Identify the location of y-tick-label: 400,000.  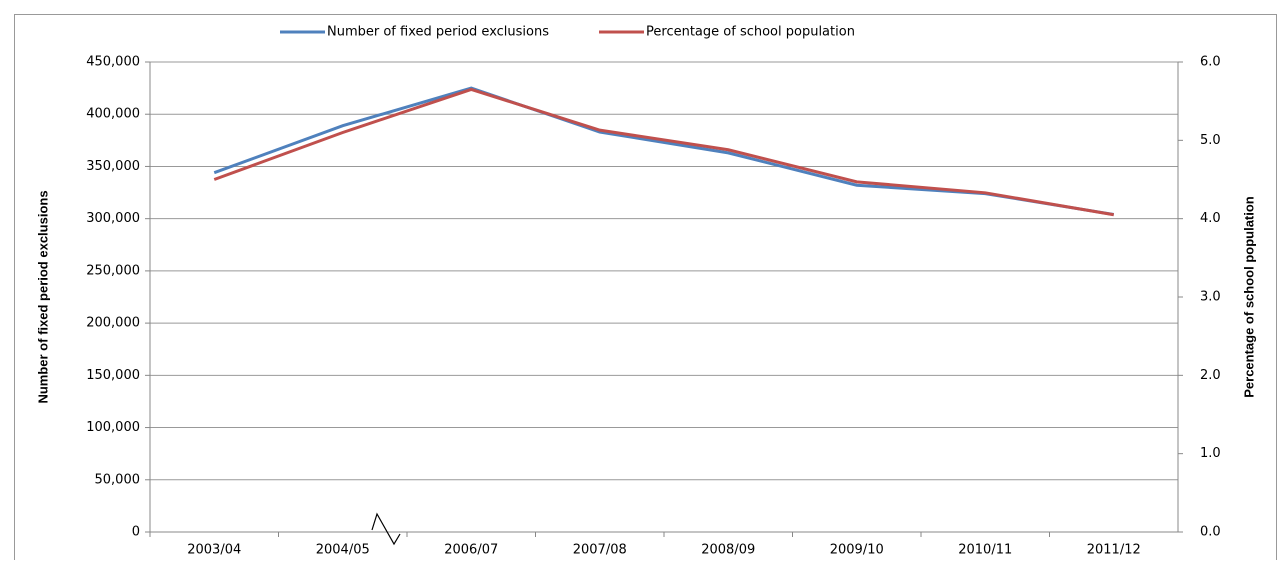
(113, 114).